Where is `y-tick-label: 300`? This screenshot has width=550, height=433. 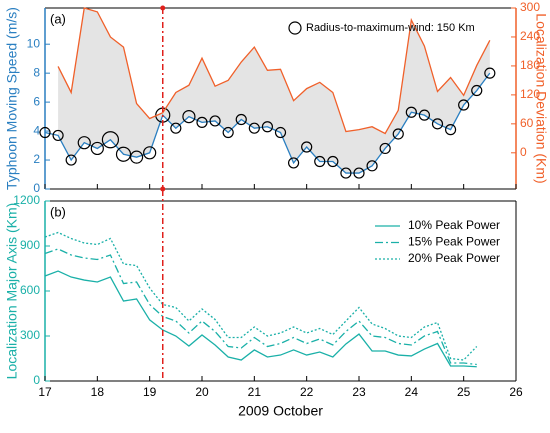
y-tick-label: 300 is located at coordinates (30, 335).